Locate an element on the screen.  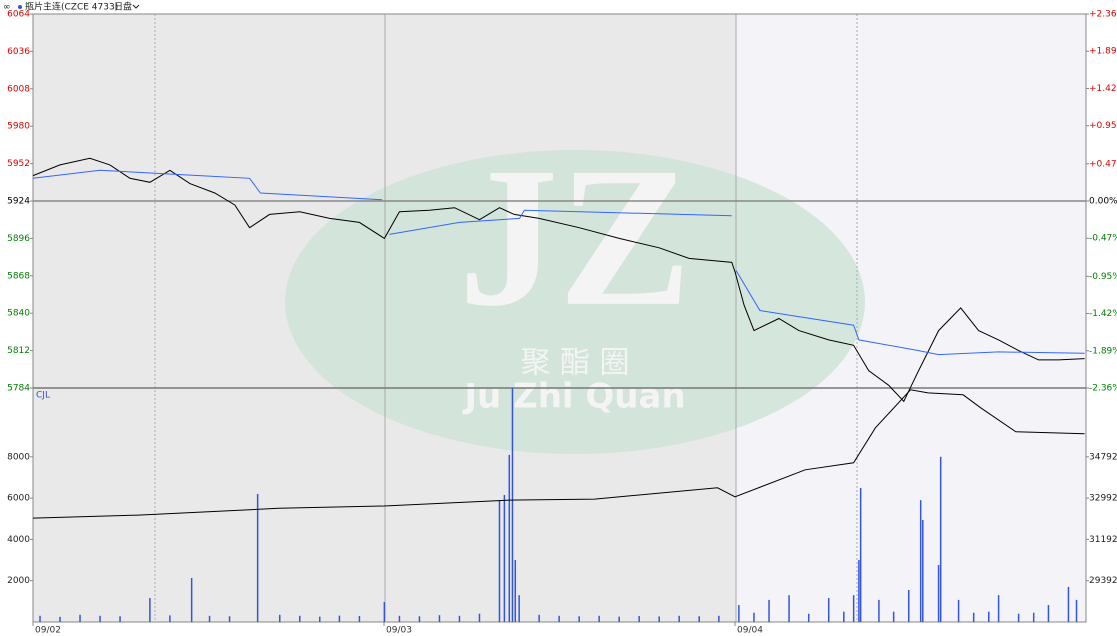
y2-tick-label: 34792 is located at coordinates (1103, 457).